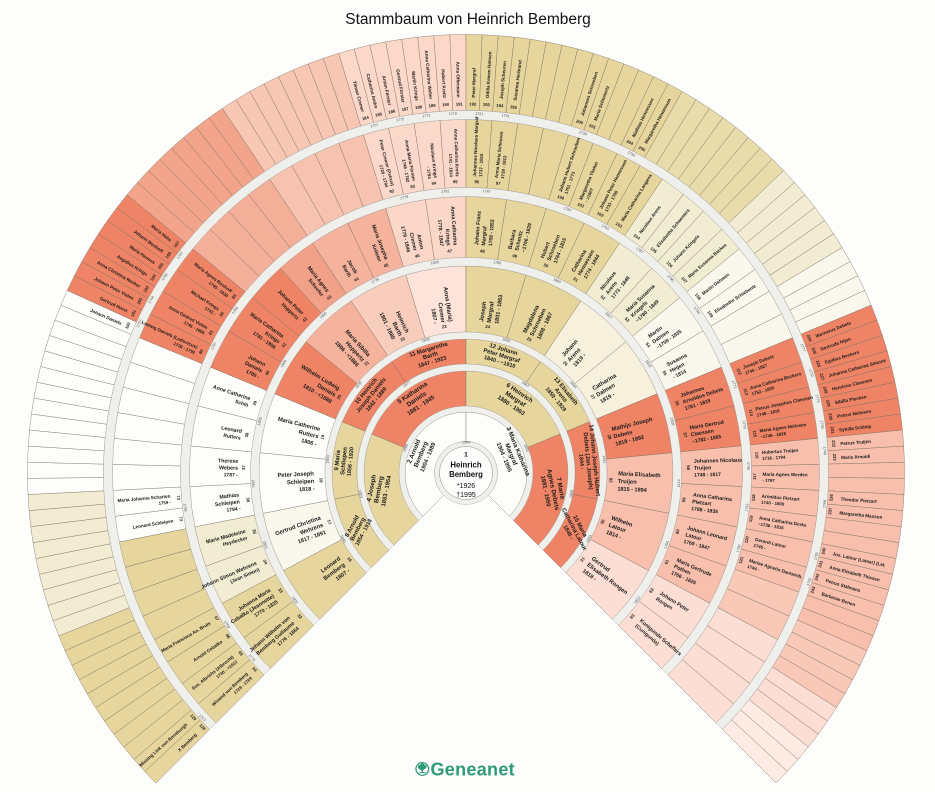 The image size is (935, 798). I want to click on svg-text: 31, so click(582, 558).